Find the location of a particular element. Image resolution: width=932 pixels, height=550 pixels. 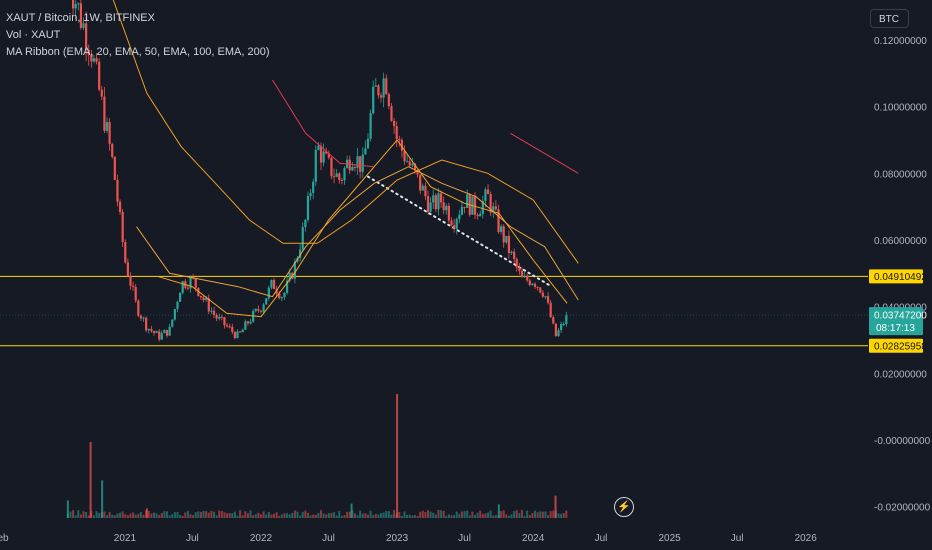

time-tick-label: Jul is located at coordinates (192, 538).